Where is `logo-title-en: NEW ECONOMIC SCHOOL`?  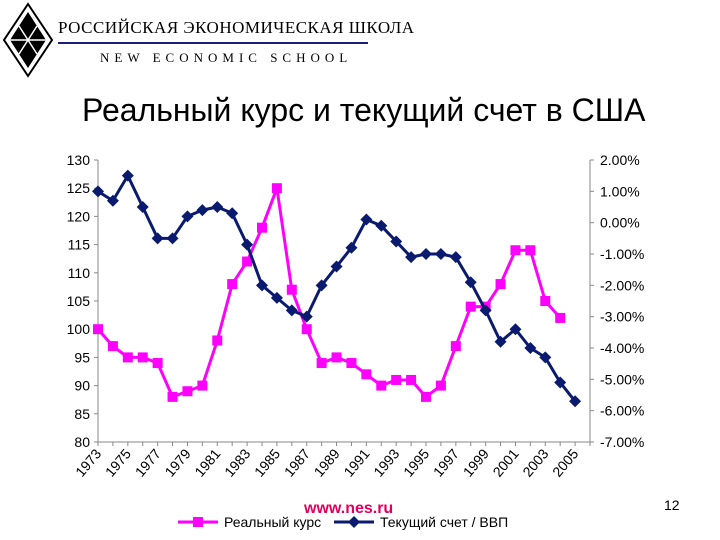 logo-title-en: NEW ECONOMIC SCHOOL is located at coordinates (226, 57).